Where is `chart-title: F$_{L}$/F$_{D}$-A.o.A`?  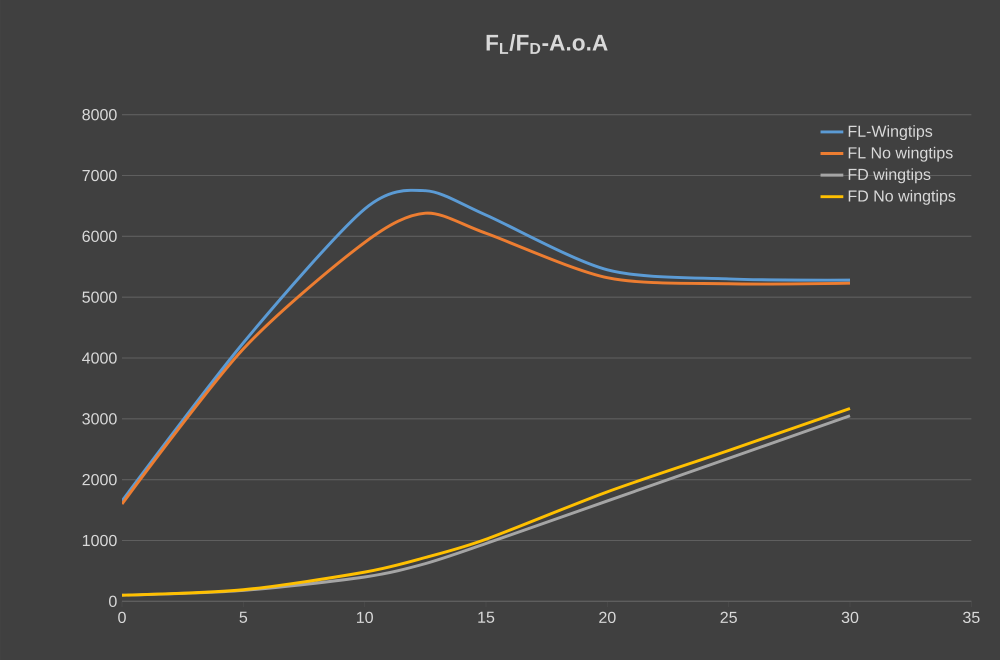 chart-title: F$_{L}$/F$_{D}$-A.o.A is located at coordinates (547, 44).